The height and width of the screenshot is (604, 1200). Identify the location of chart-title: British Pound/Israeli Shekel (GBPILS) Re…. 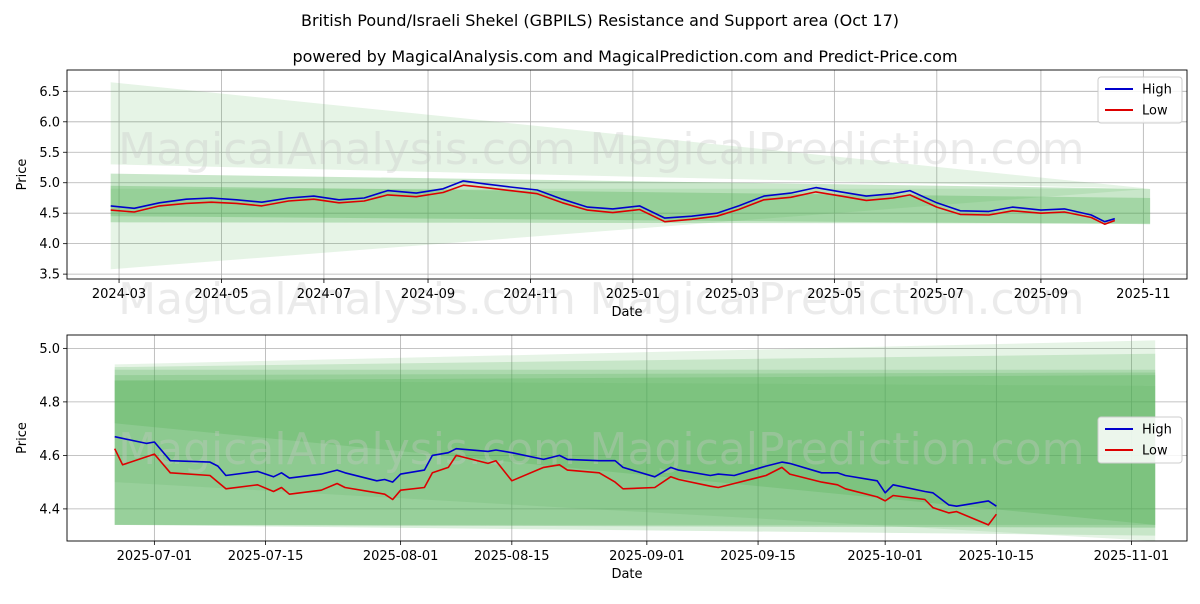
(600, 20).